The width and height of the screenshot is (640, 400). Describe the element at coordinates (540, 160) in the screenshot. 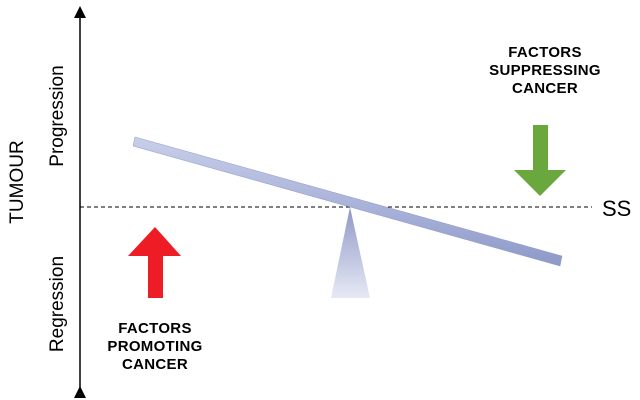

I see `suppressing-arrow-icon` at that location.